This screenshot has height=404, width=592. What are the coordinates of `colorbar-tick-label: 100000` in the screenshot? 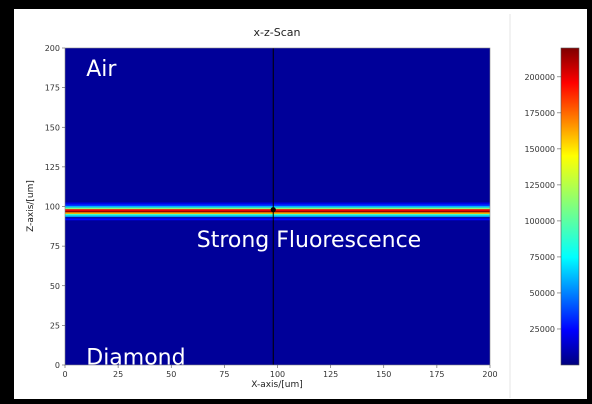 It's located at (539, 221).